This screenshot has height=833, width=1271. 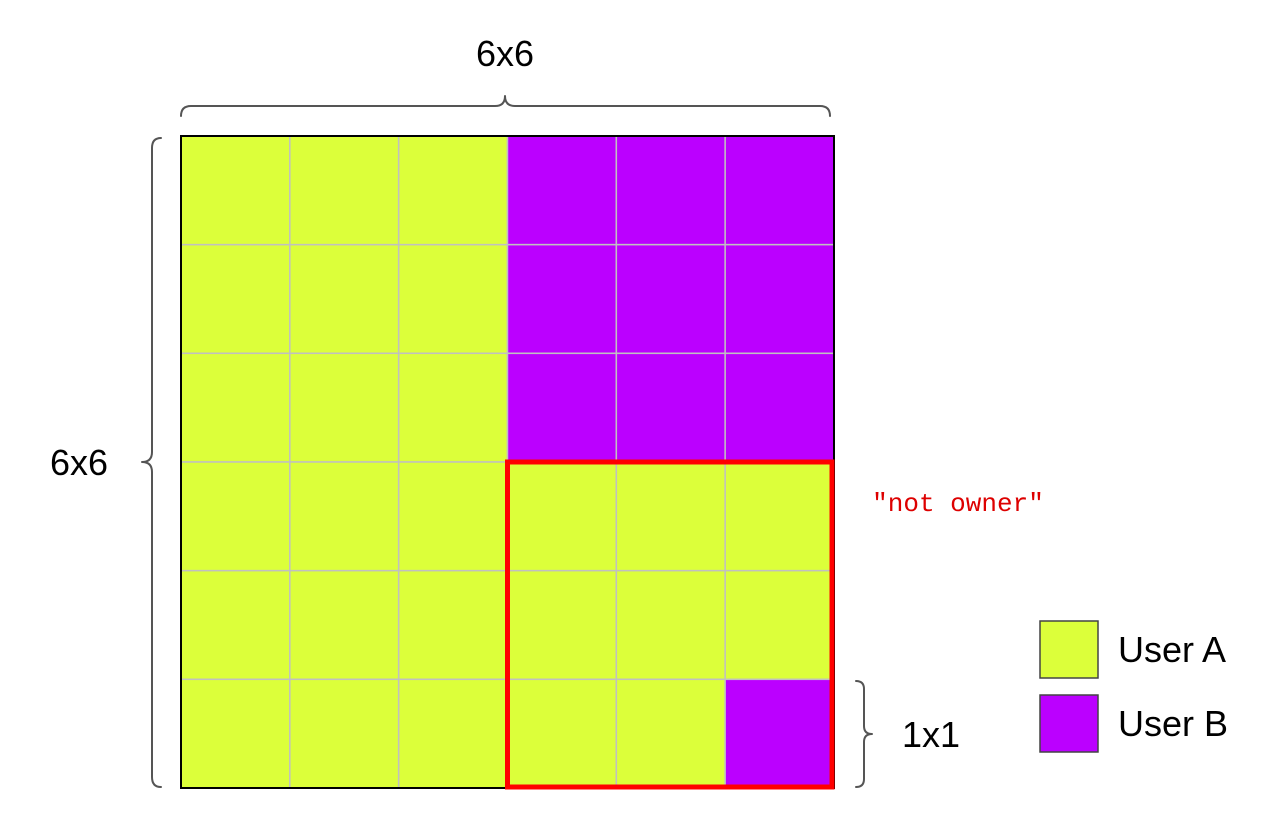 I want to click on left-dimension-label: 6x6, so click(x=79, y=462).